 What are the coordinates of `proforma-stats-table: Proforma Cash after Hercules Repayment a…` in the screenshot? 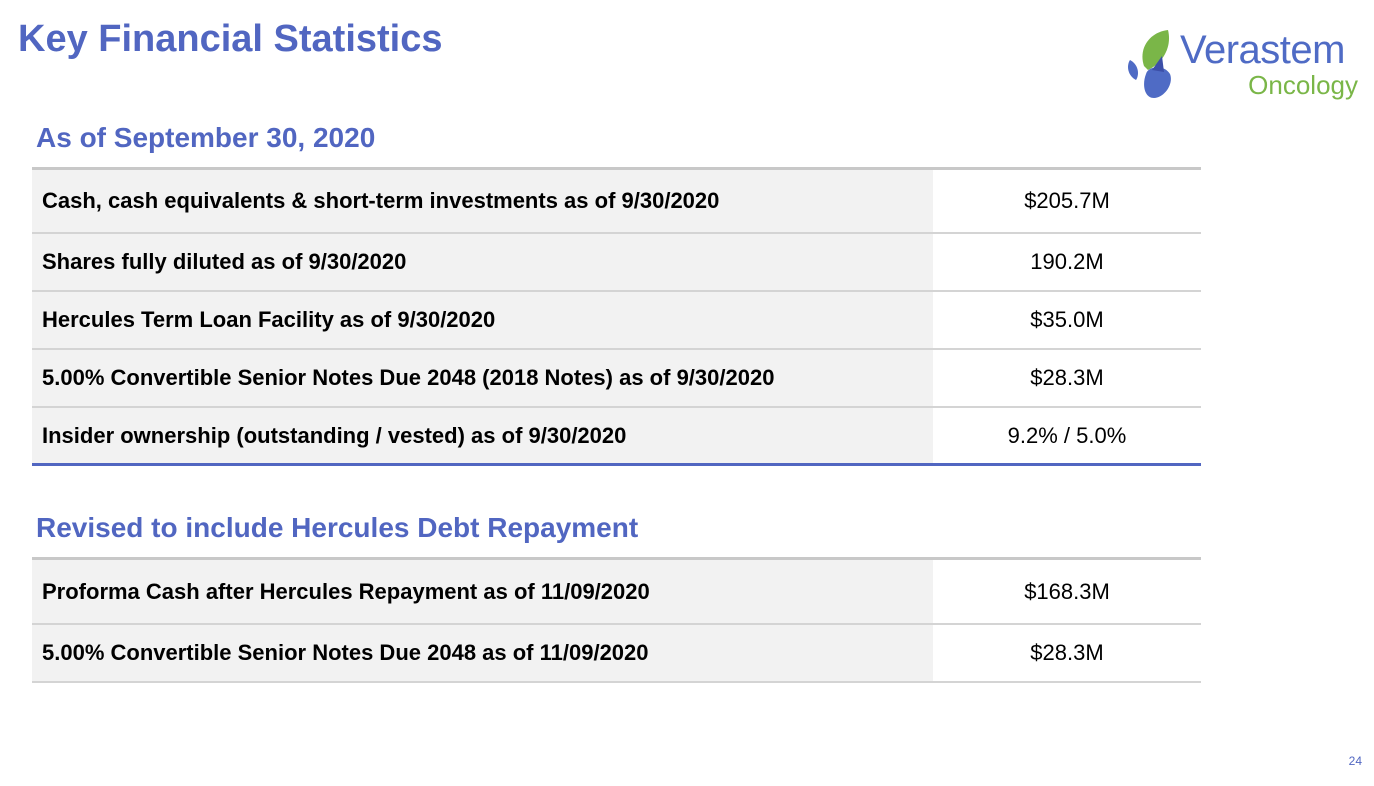 It's located at (616, 620).